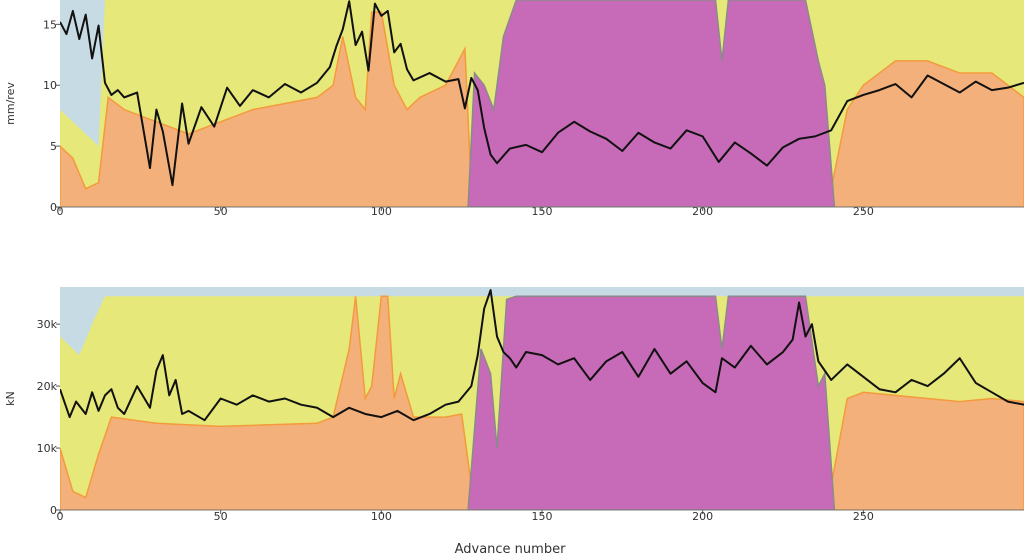 Image resolution: width=1024 pixels, height=560 pixels. I want to click on x-axis-title: Advance number, so click(510, 549).